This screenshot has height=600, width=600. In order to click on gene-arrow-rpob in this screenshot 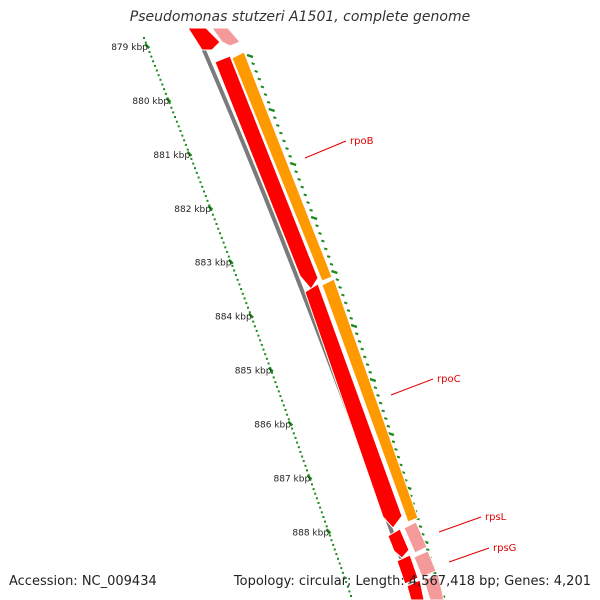, I will do `click(266, 172)`.